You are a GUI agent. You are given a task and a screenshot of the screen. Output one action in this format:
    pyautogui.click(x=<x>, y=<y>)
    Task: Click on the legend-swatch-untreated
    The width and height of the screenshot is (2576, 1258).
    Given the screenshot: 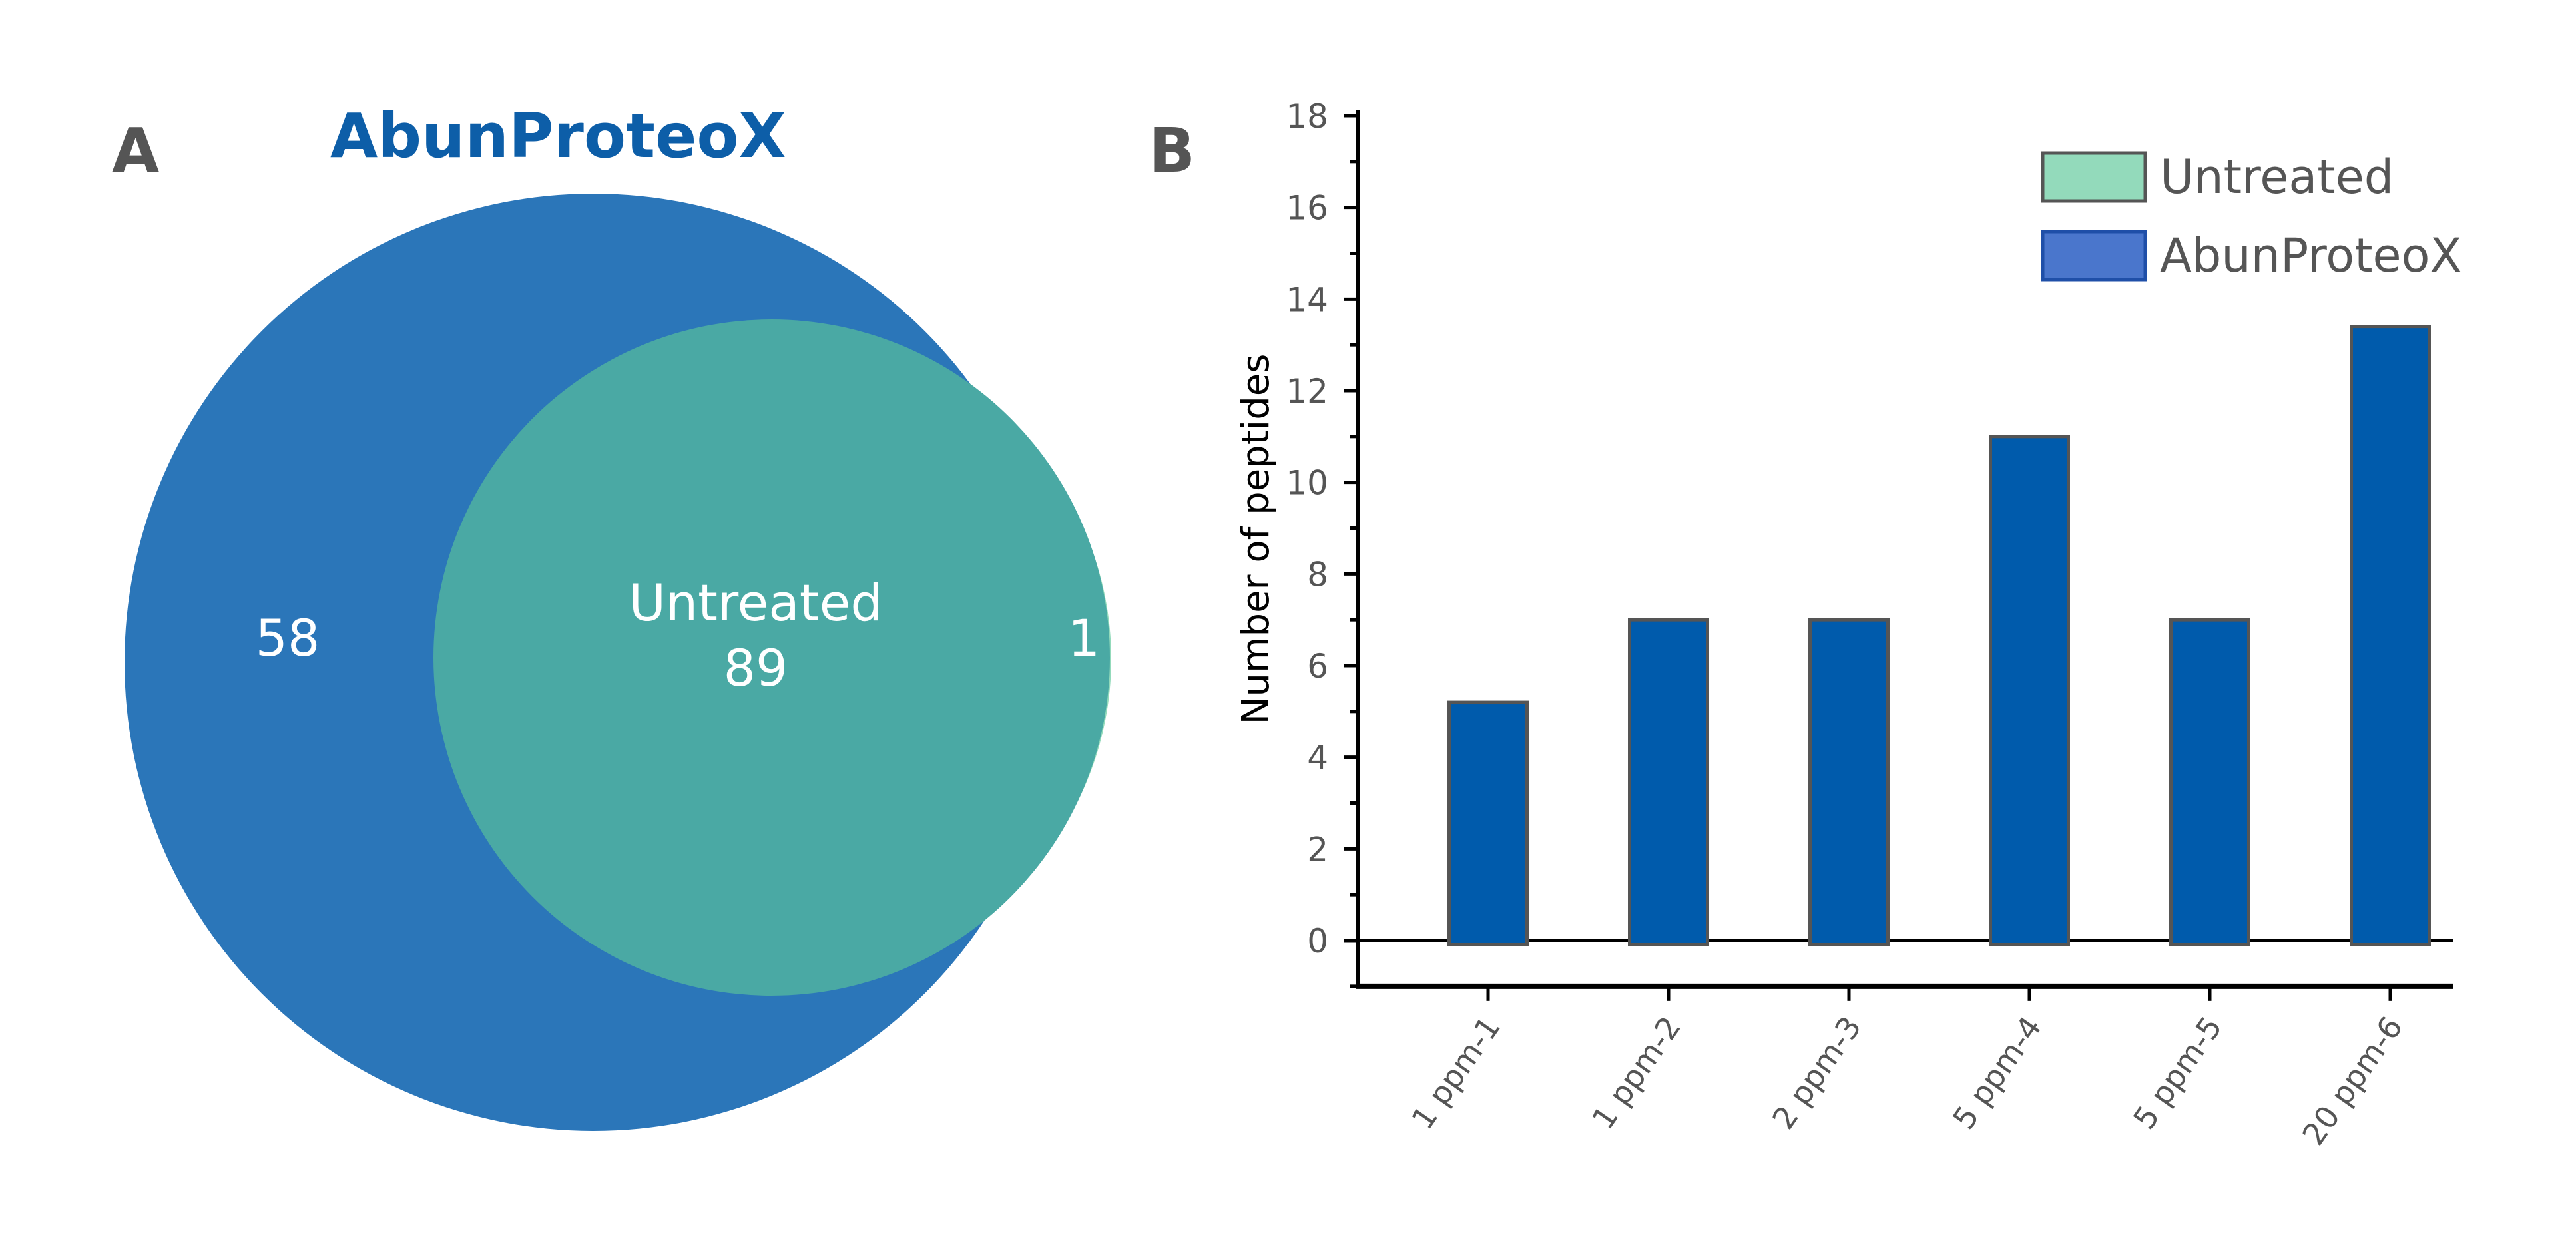 What is the action you would take?
    pyautogui.click(x=2094, y=177)
    